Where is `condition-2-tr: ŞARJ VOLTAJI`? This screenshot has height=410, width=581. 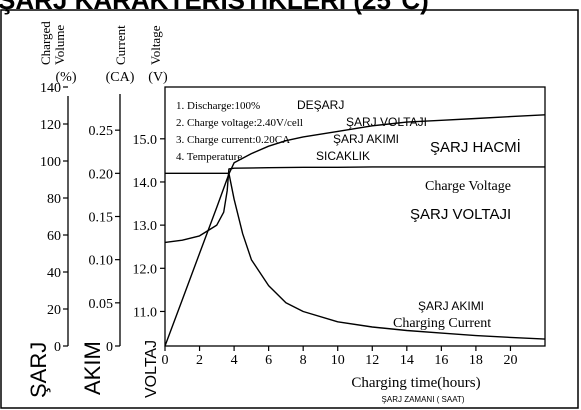
condition-2-tr: ŞARJ VOLTAJI is located at coordinates (386, 122).